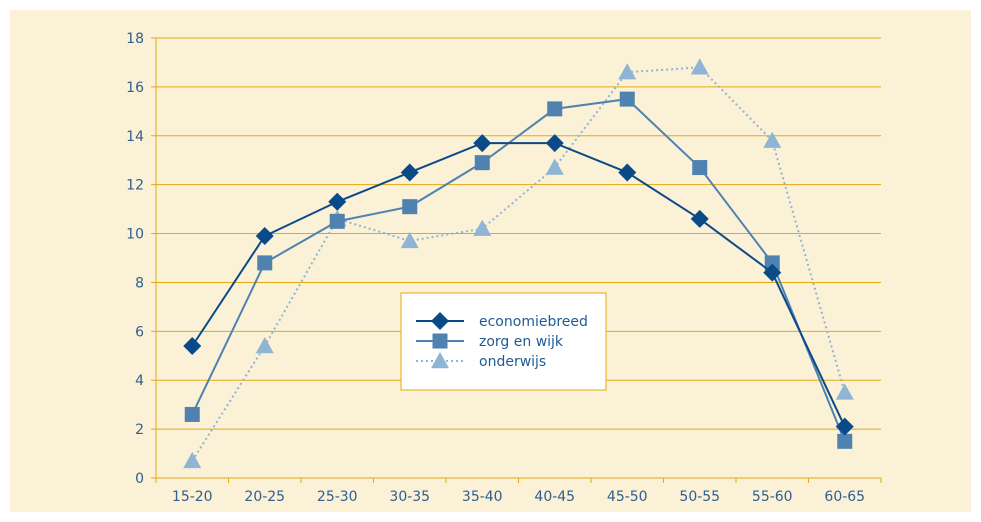 This screenshot has width=981, height=522. Describe the element at coordinates (512, 362) in the screenshot. I see `legend-label-onderwijs: onderwijs` at that location.